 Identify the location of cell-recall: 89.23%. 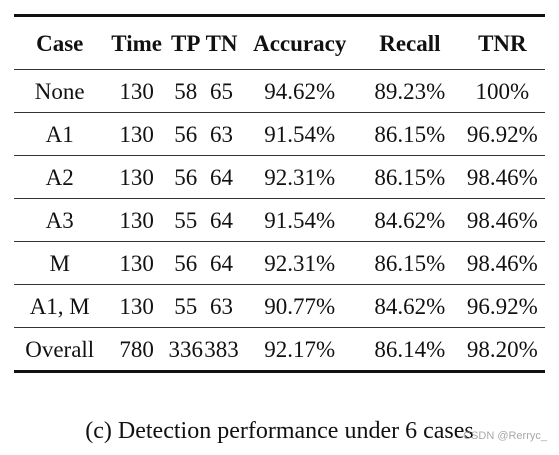
(410, 91).